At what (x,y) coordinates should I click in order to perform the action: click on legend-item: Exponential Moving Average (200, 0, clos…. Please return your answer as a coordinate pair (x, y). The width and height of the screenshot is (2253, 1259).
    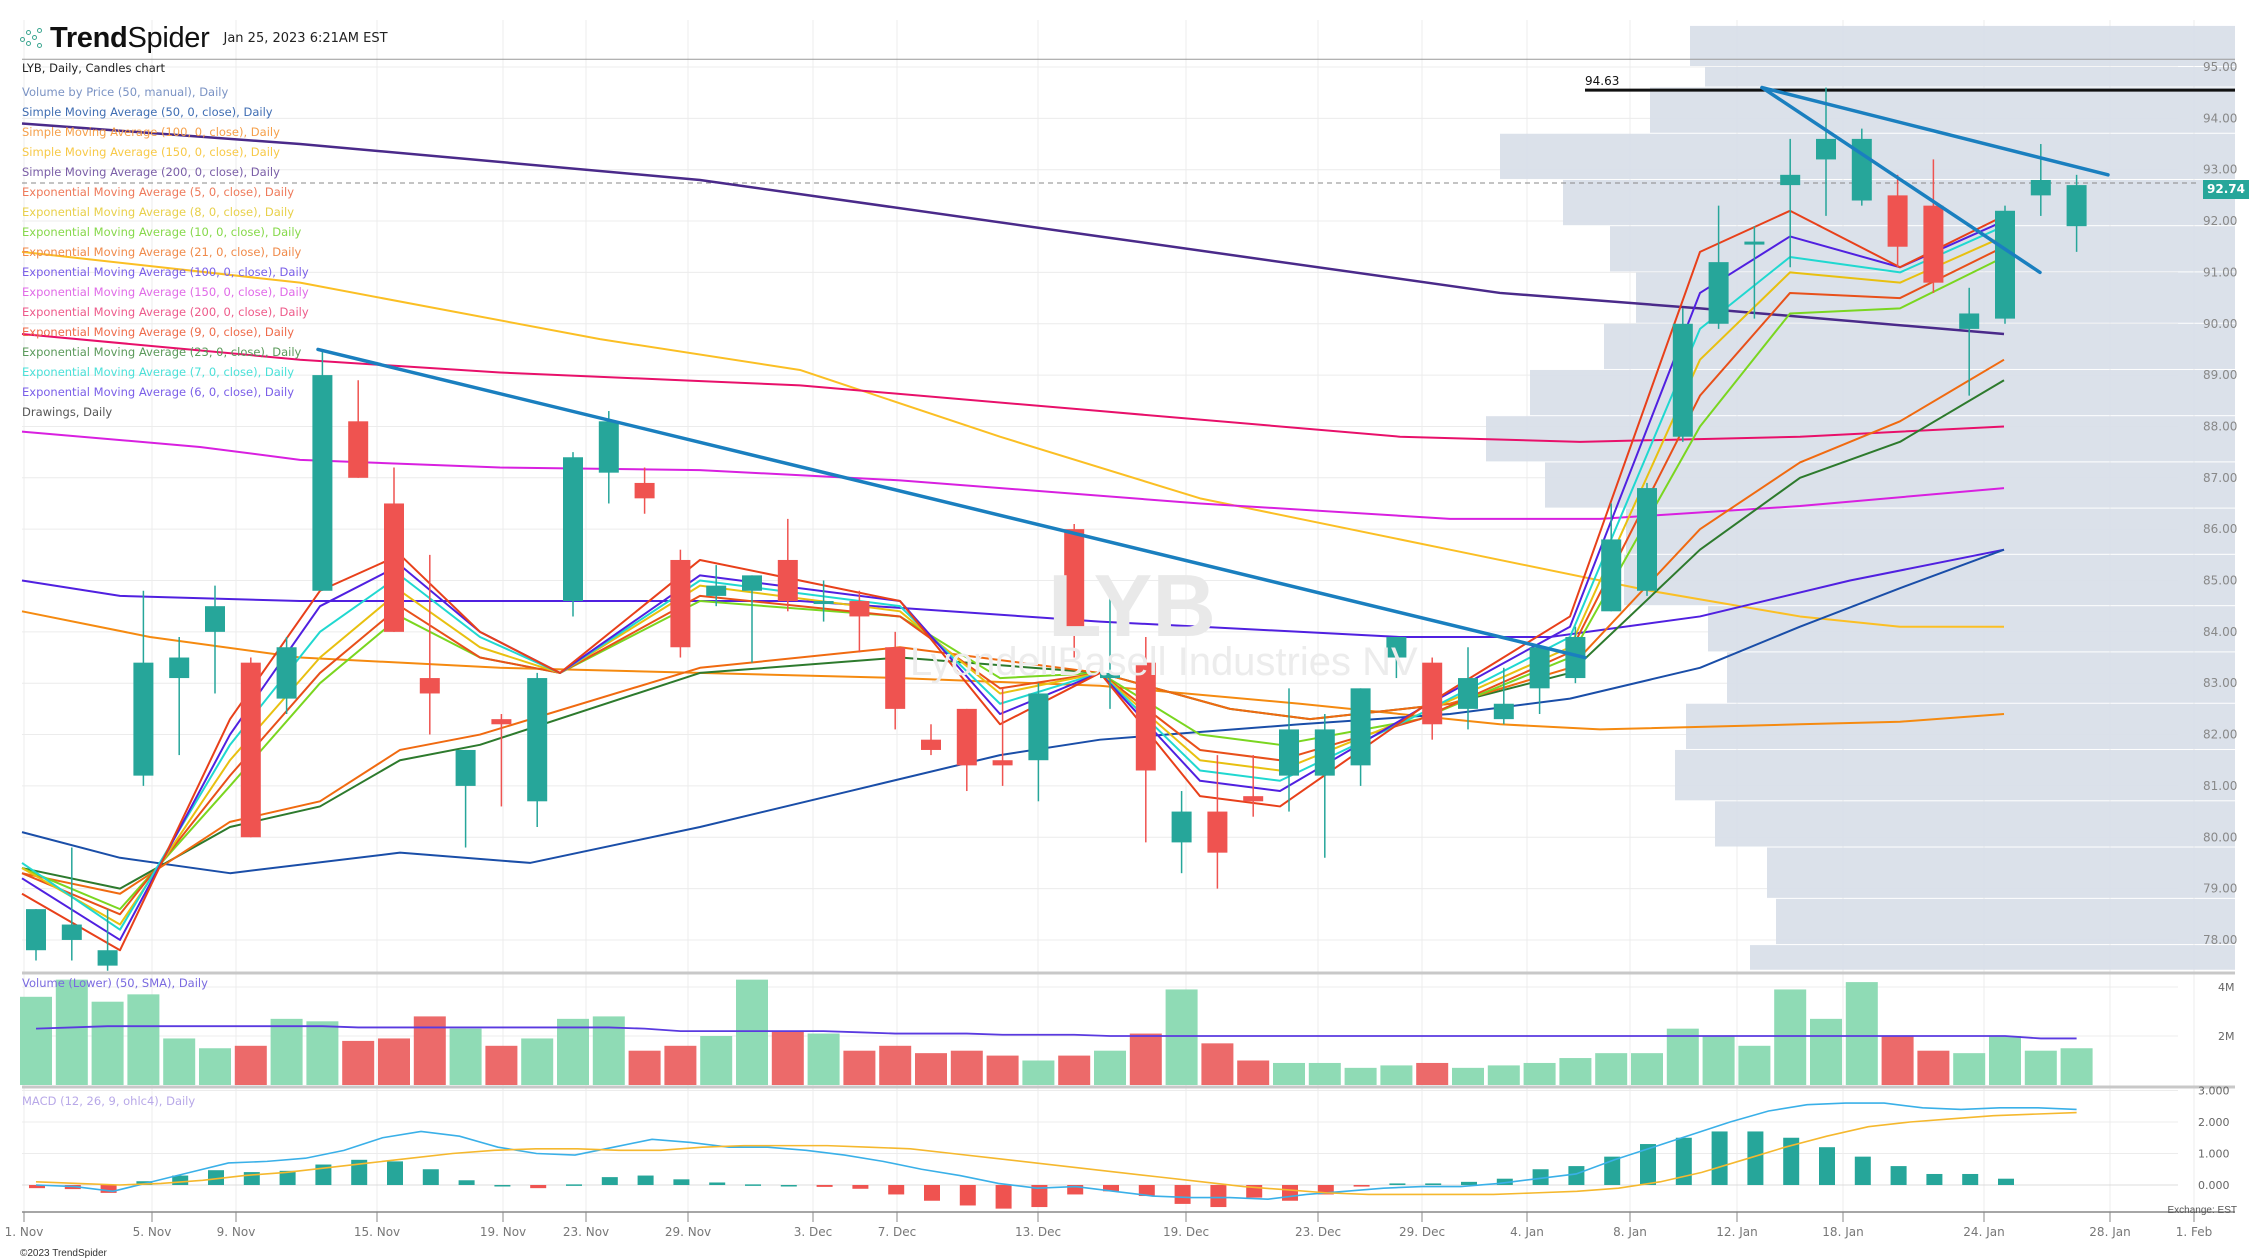
    Looking at the image, I should click on (165, 312).